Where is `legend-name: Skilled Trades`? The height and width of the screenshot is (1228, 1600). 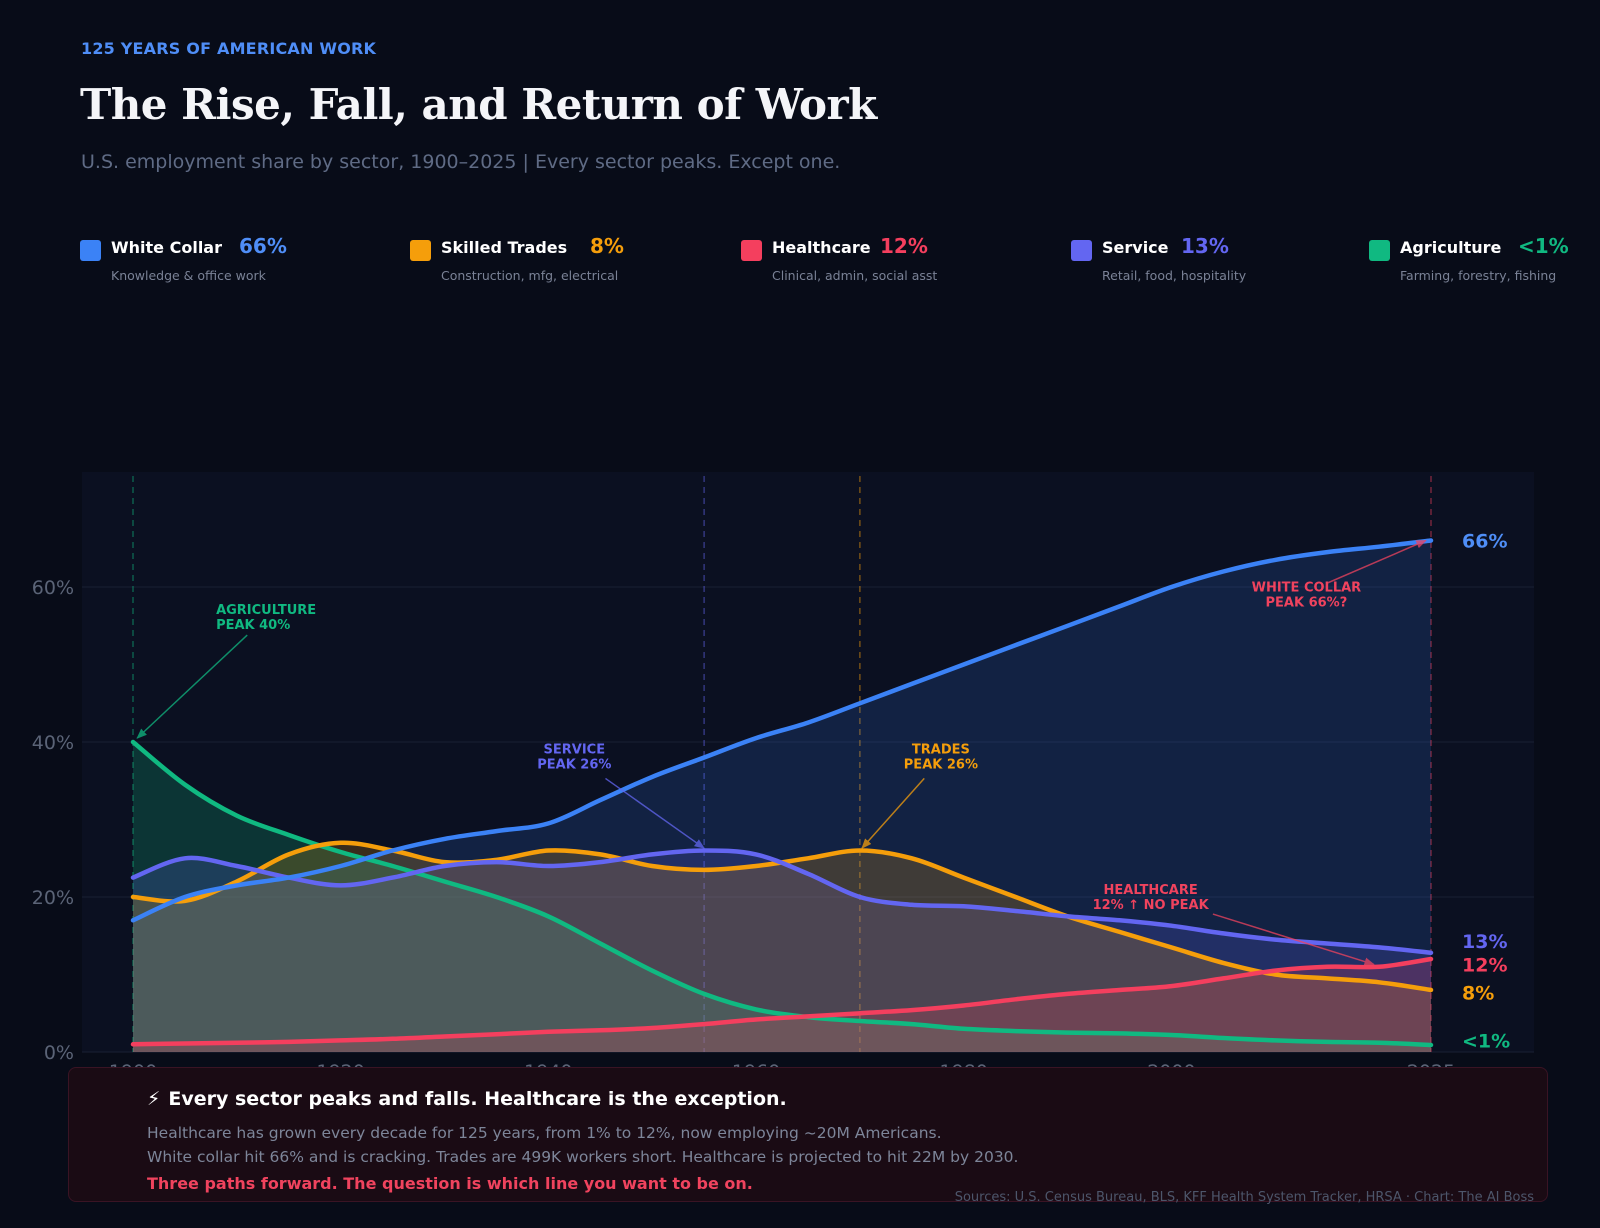 legend-name: Skilled Trades is located at coordinates (504, 247).